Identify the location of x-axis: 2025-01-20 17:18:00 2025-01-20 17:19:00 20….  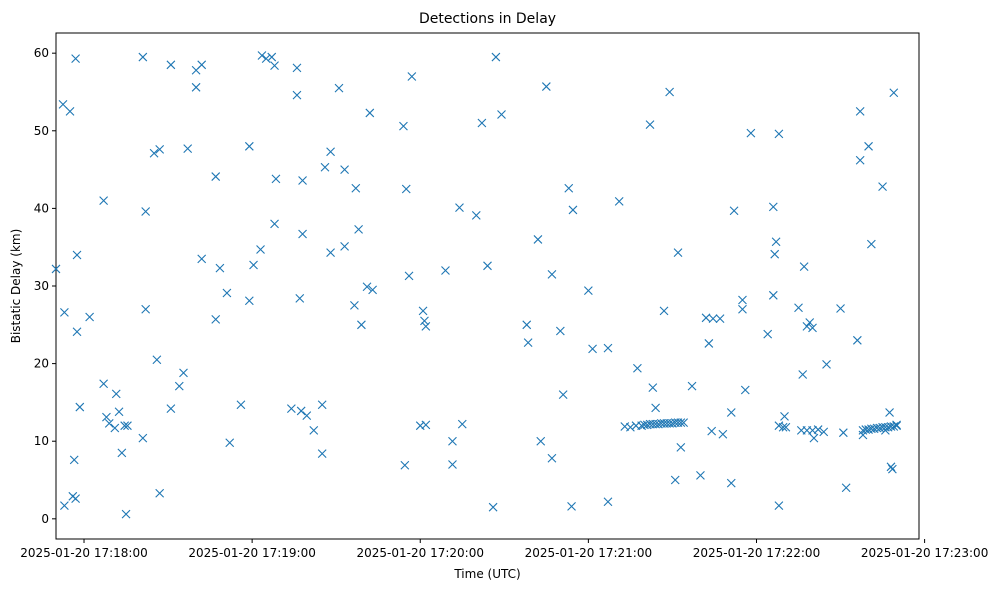
(504, 549).